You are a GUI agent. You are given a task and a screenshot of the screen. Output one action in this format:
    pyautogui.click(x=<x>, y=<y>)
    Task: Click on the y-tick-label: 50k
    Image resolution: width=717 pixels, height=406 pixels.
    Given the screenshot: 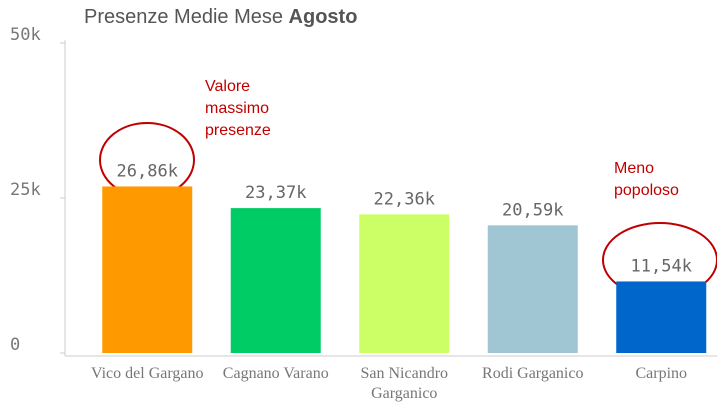 What is the action you would take?
    pyautogui.click(x=25, y=35)
    